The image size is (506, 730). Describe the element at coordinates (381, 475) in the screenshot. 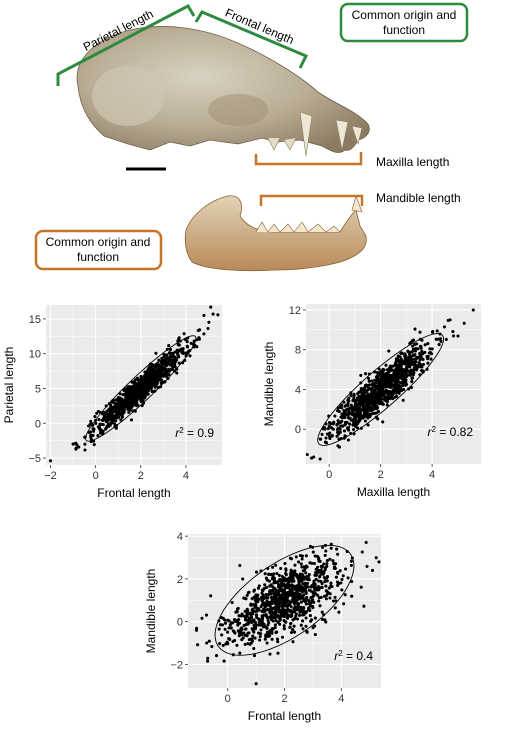

I see `x-tick-label: 2` at that location.